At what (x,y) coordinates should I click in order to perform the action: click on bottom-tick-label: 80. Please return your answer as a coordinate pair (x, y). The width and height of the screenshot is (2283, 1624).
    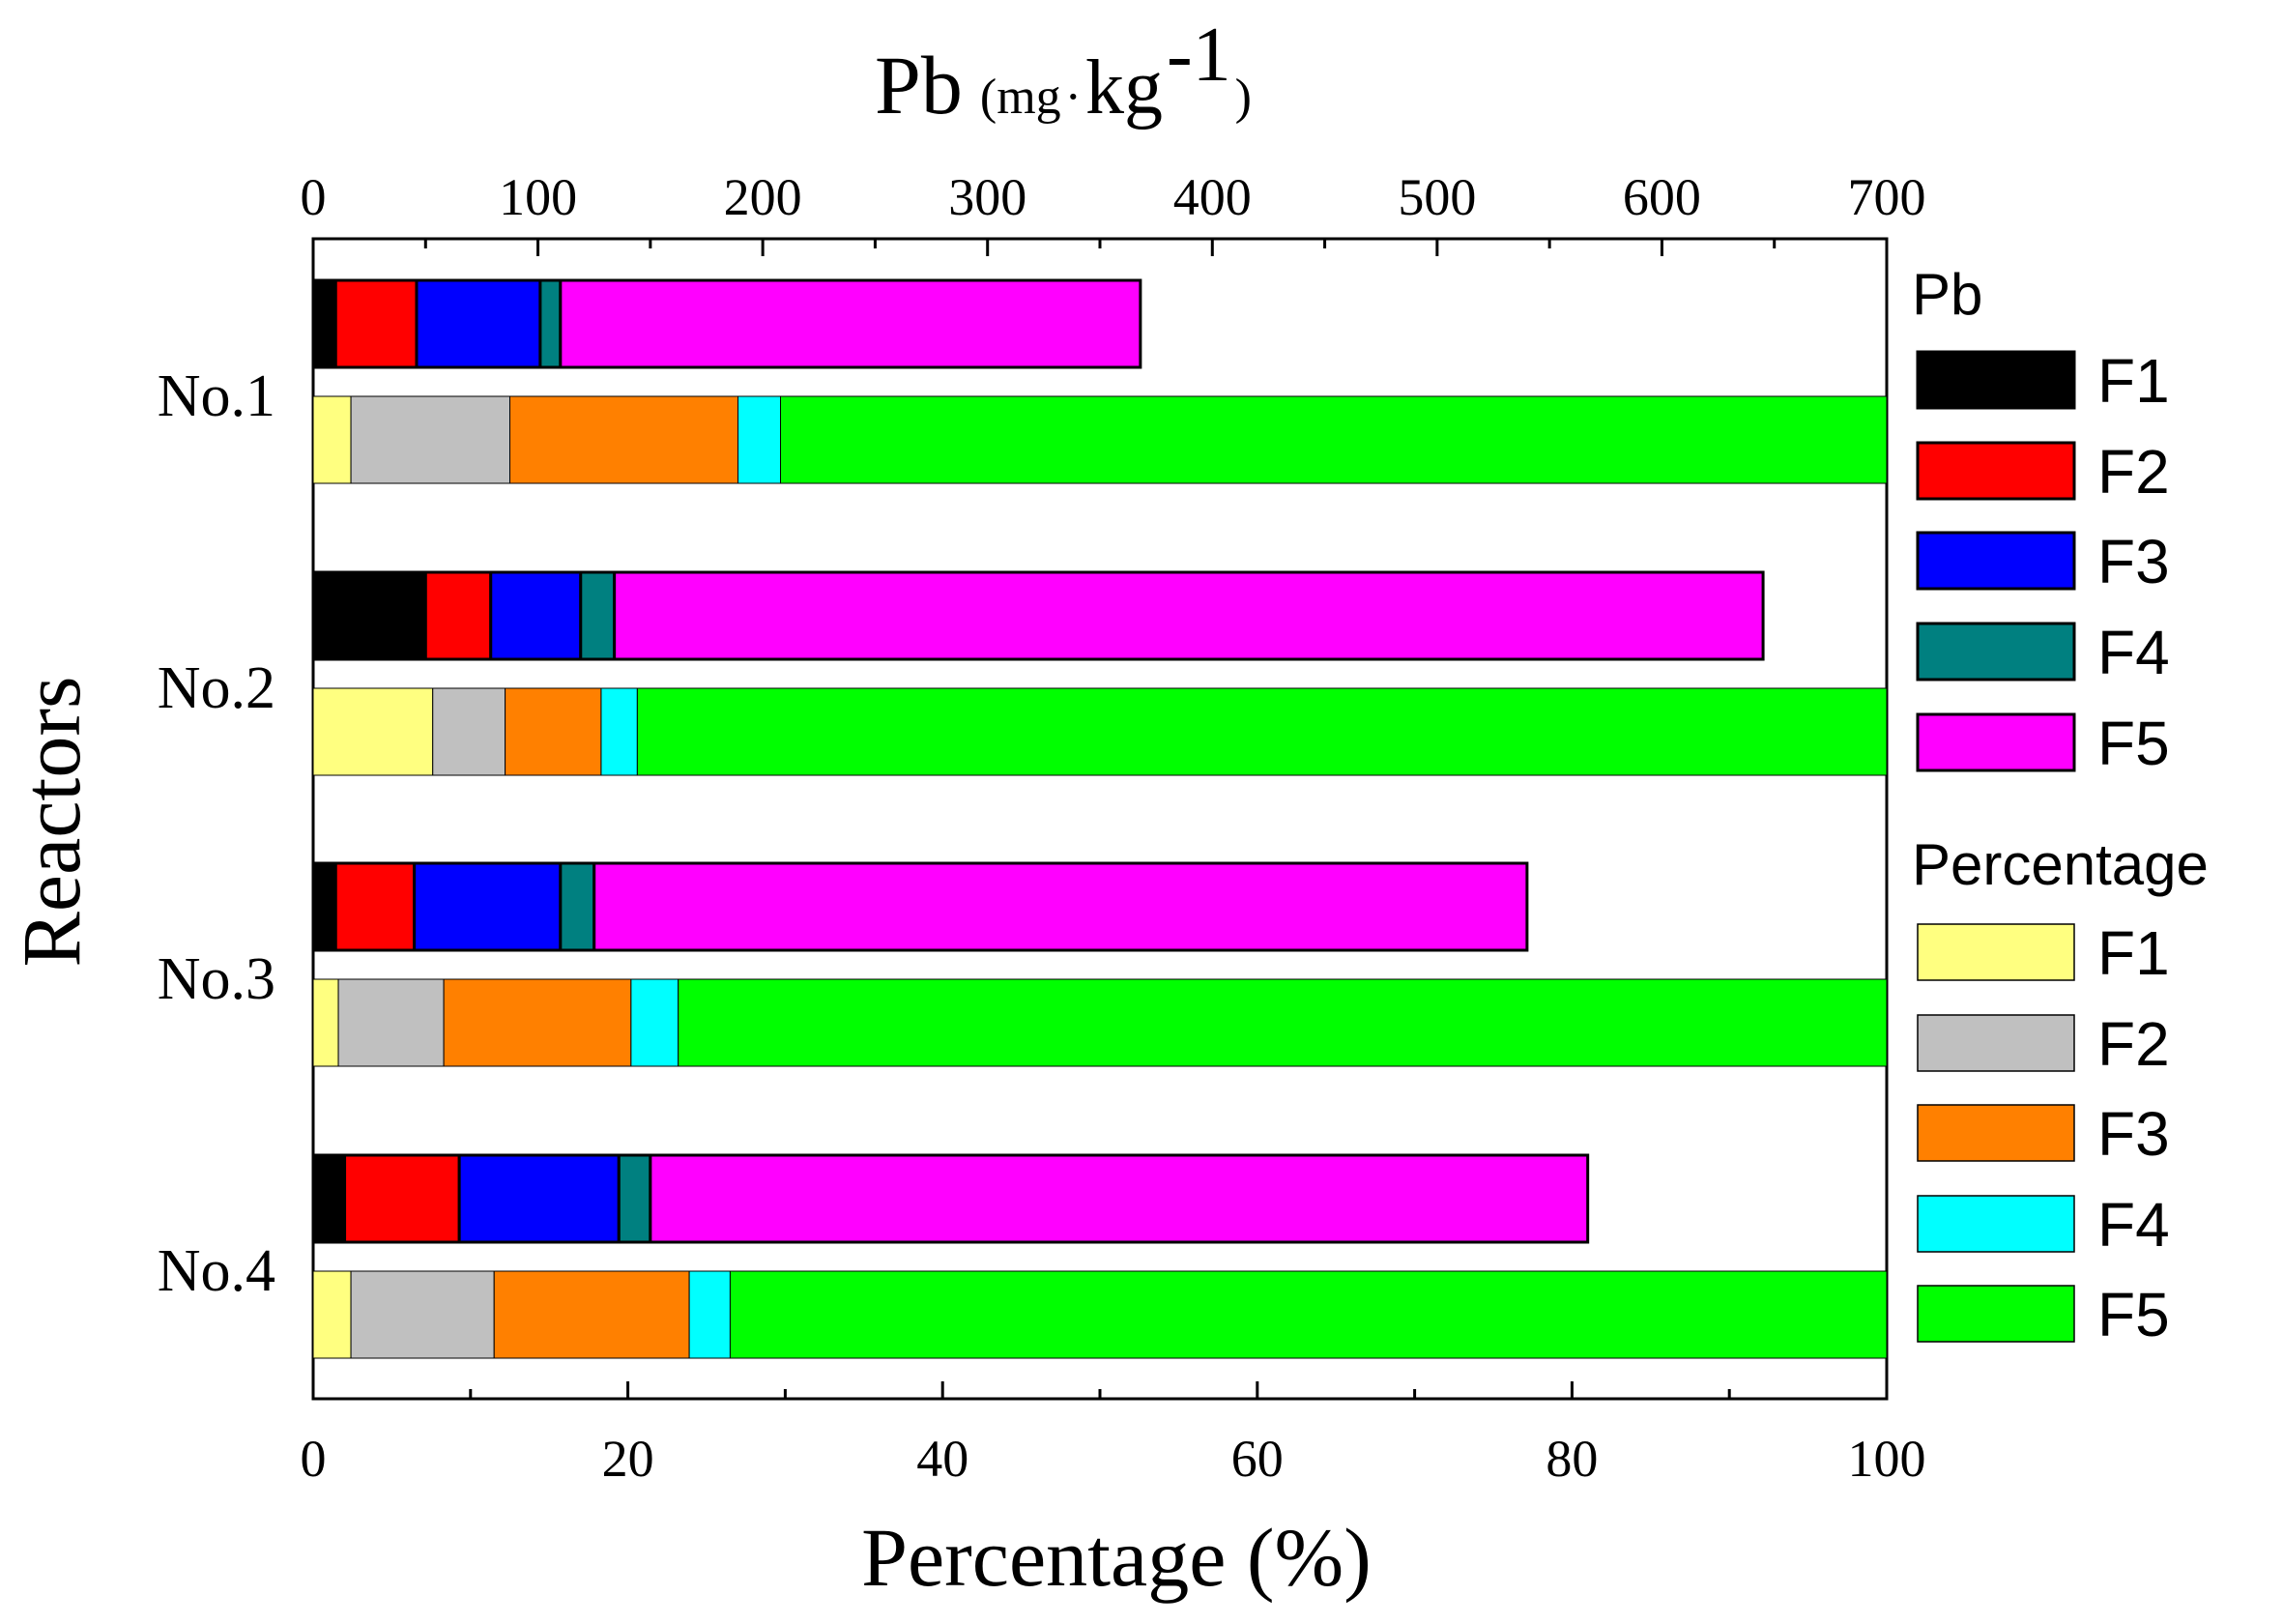
    Looking at the image, I should click on (1572, 1459).